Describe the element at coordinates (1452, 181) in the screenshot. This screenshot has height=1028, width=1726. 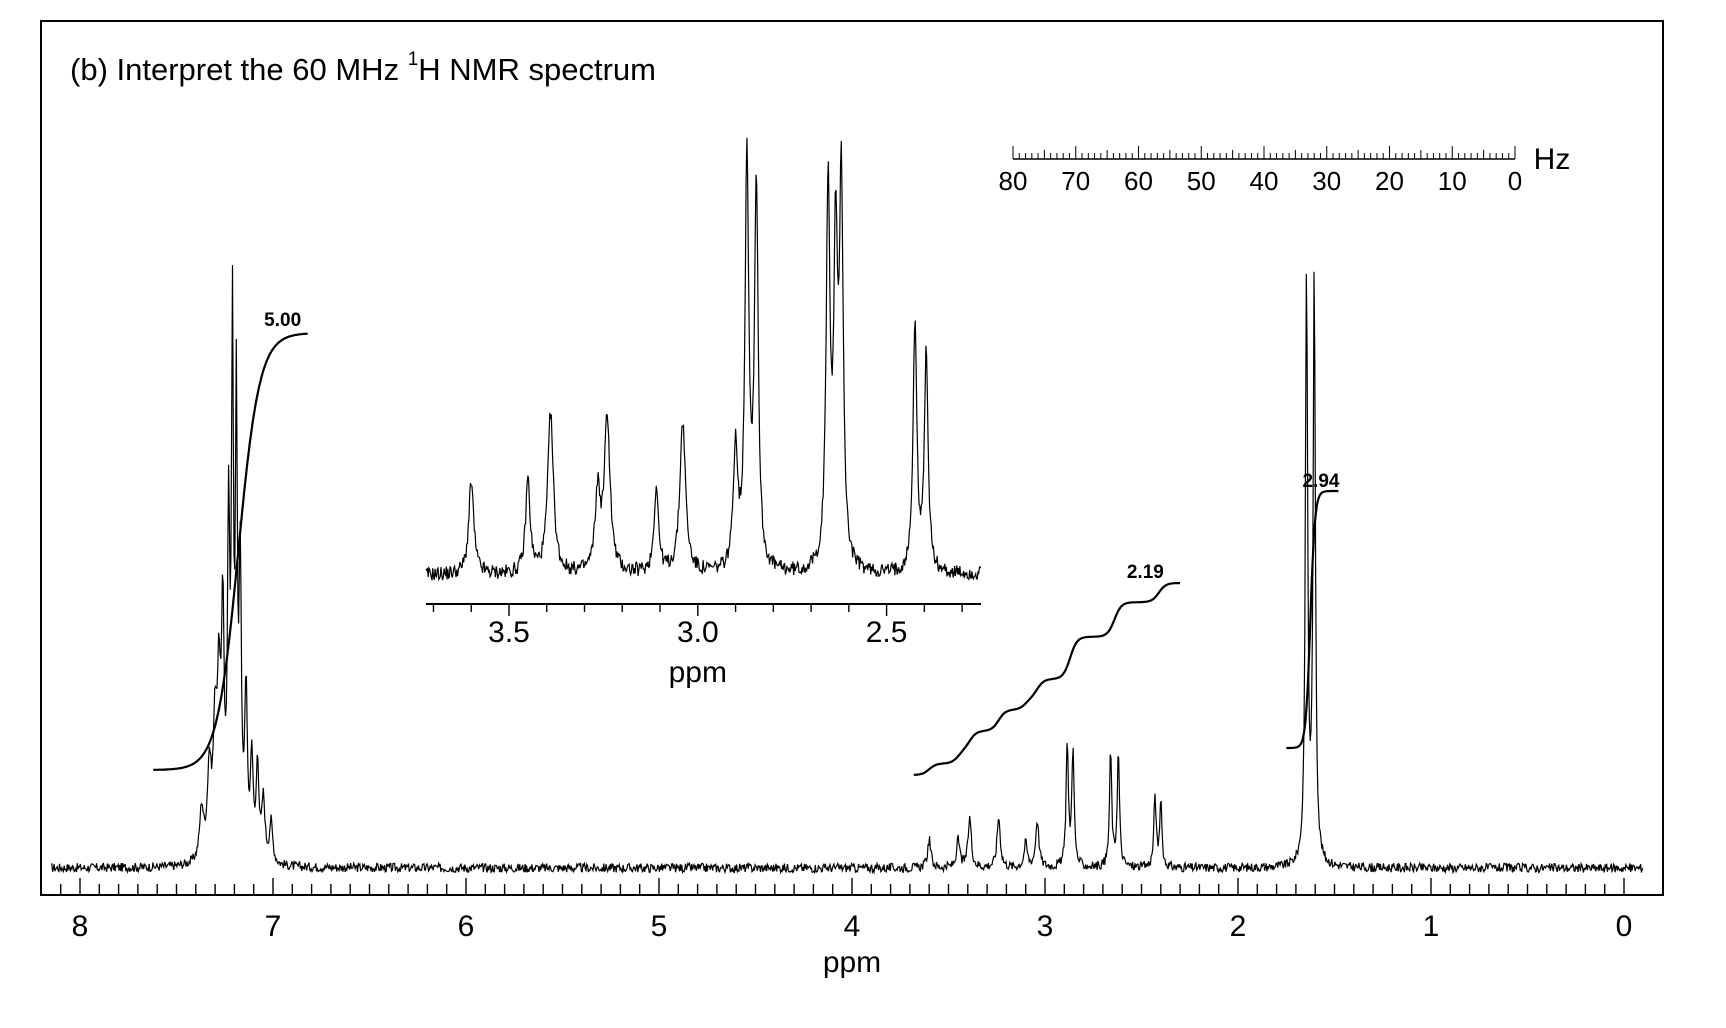
I see `hz-tick-label: 10` at that location.